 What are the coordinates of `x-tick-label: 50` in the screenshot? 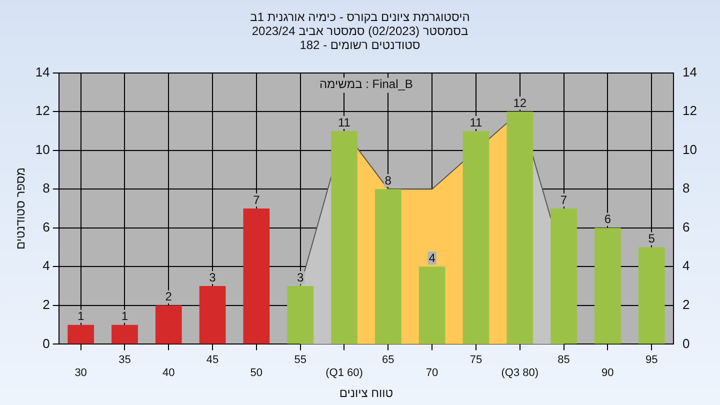 It's located at (256, 373).